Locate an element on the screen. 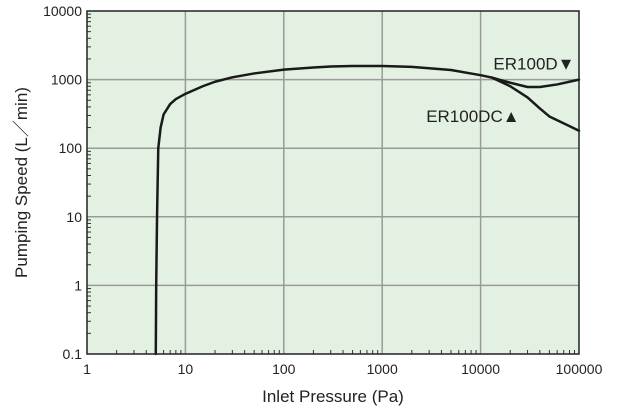  y-tick-label: 1 is located at coordinates (78, 285).